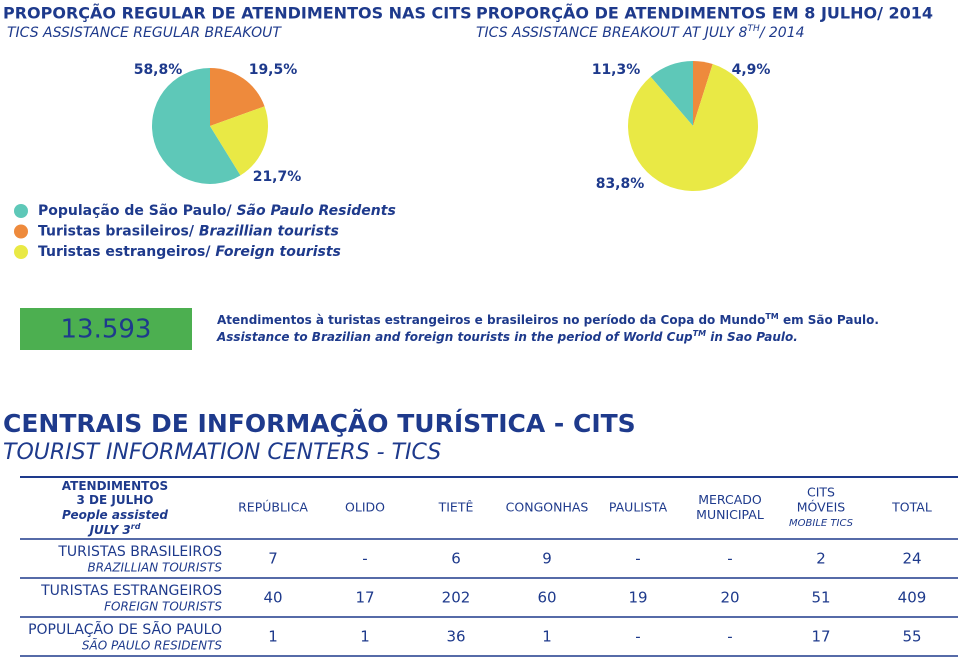 This screenshot has width=960, height=659. Describe the element at coordinates (911, 637) in the screenshot. I see `table-cell: 55` at that location.